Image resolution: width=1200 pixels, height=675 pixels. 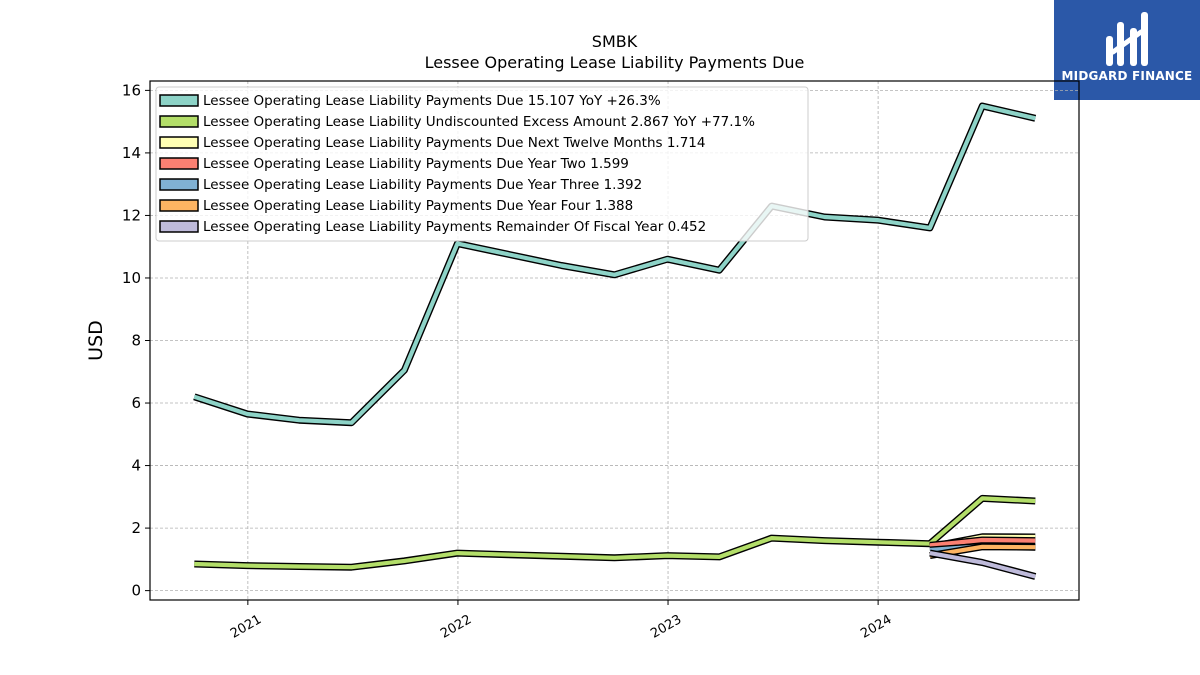 I want to click on x-tick-label: 2023, so click(x=666, y=627).